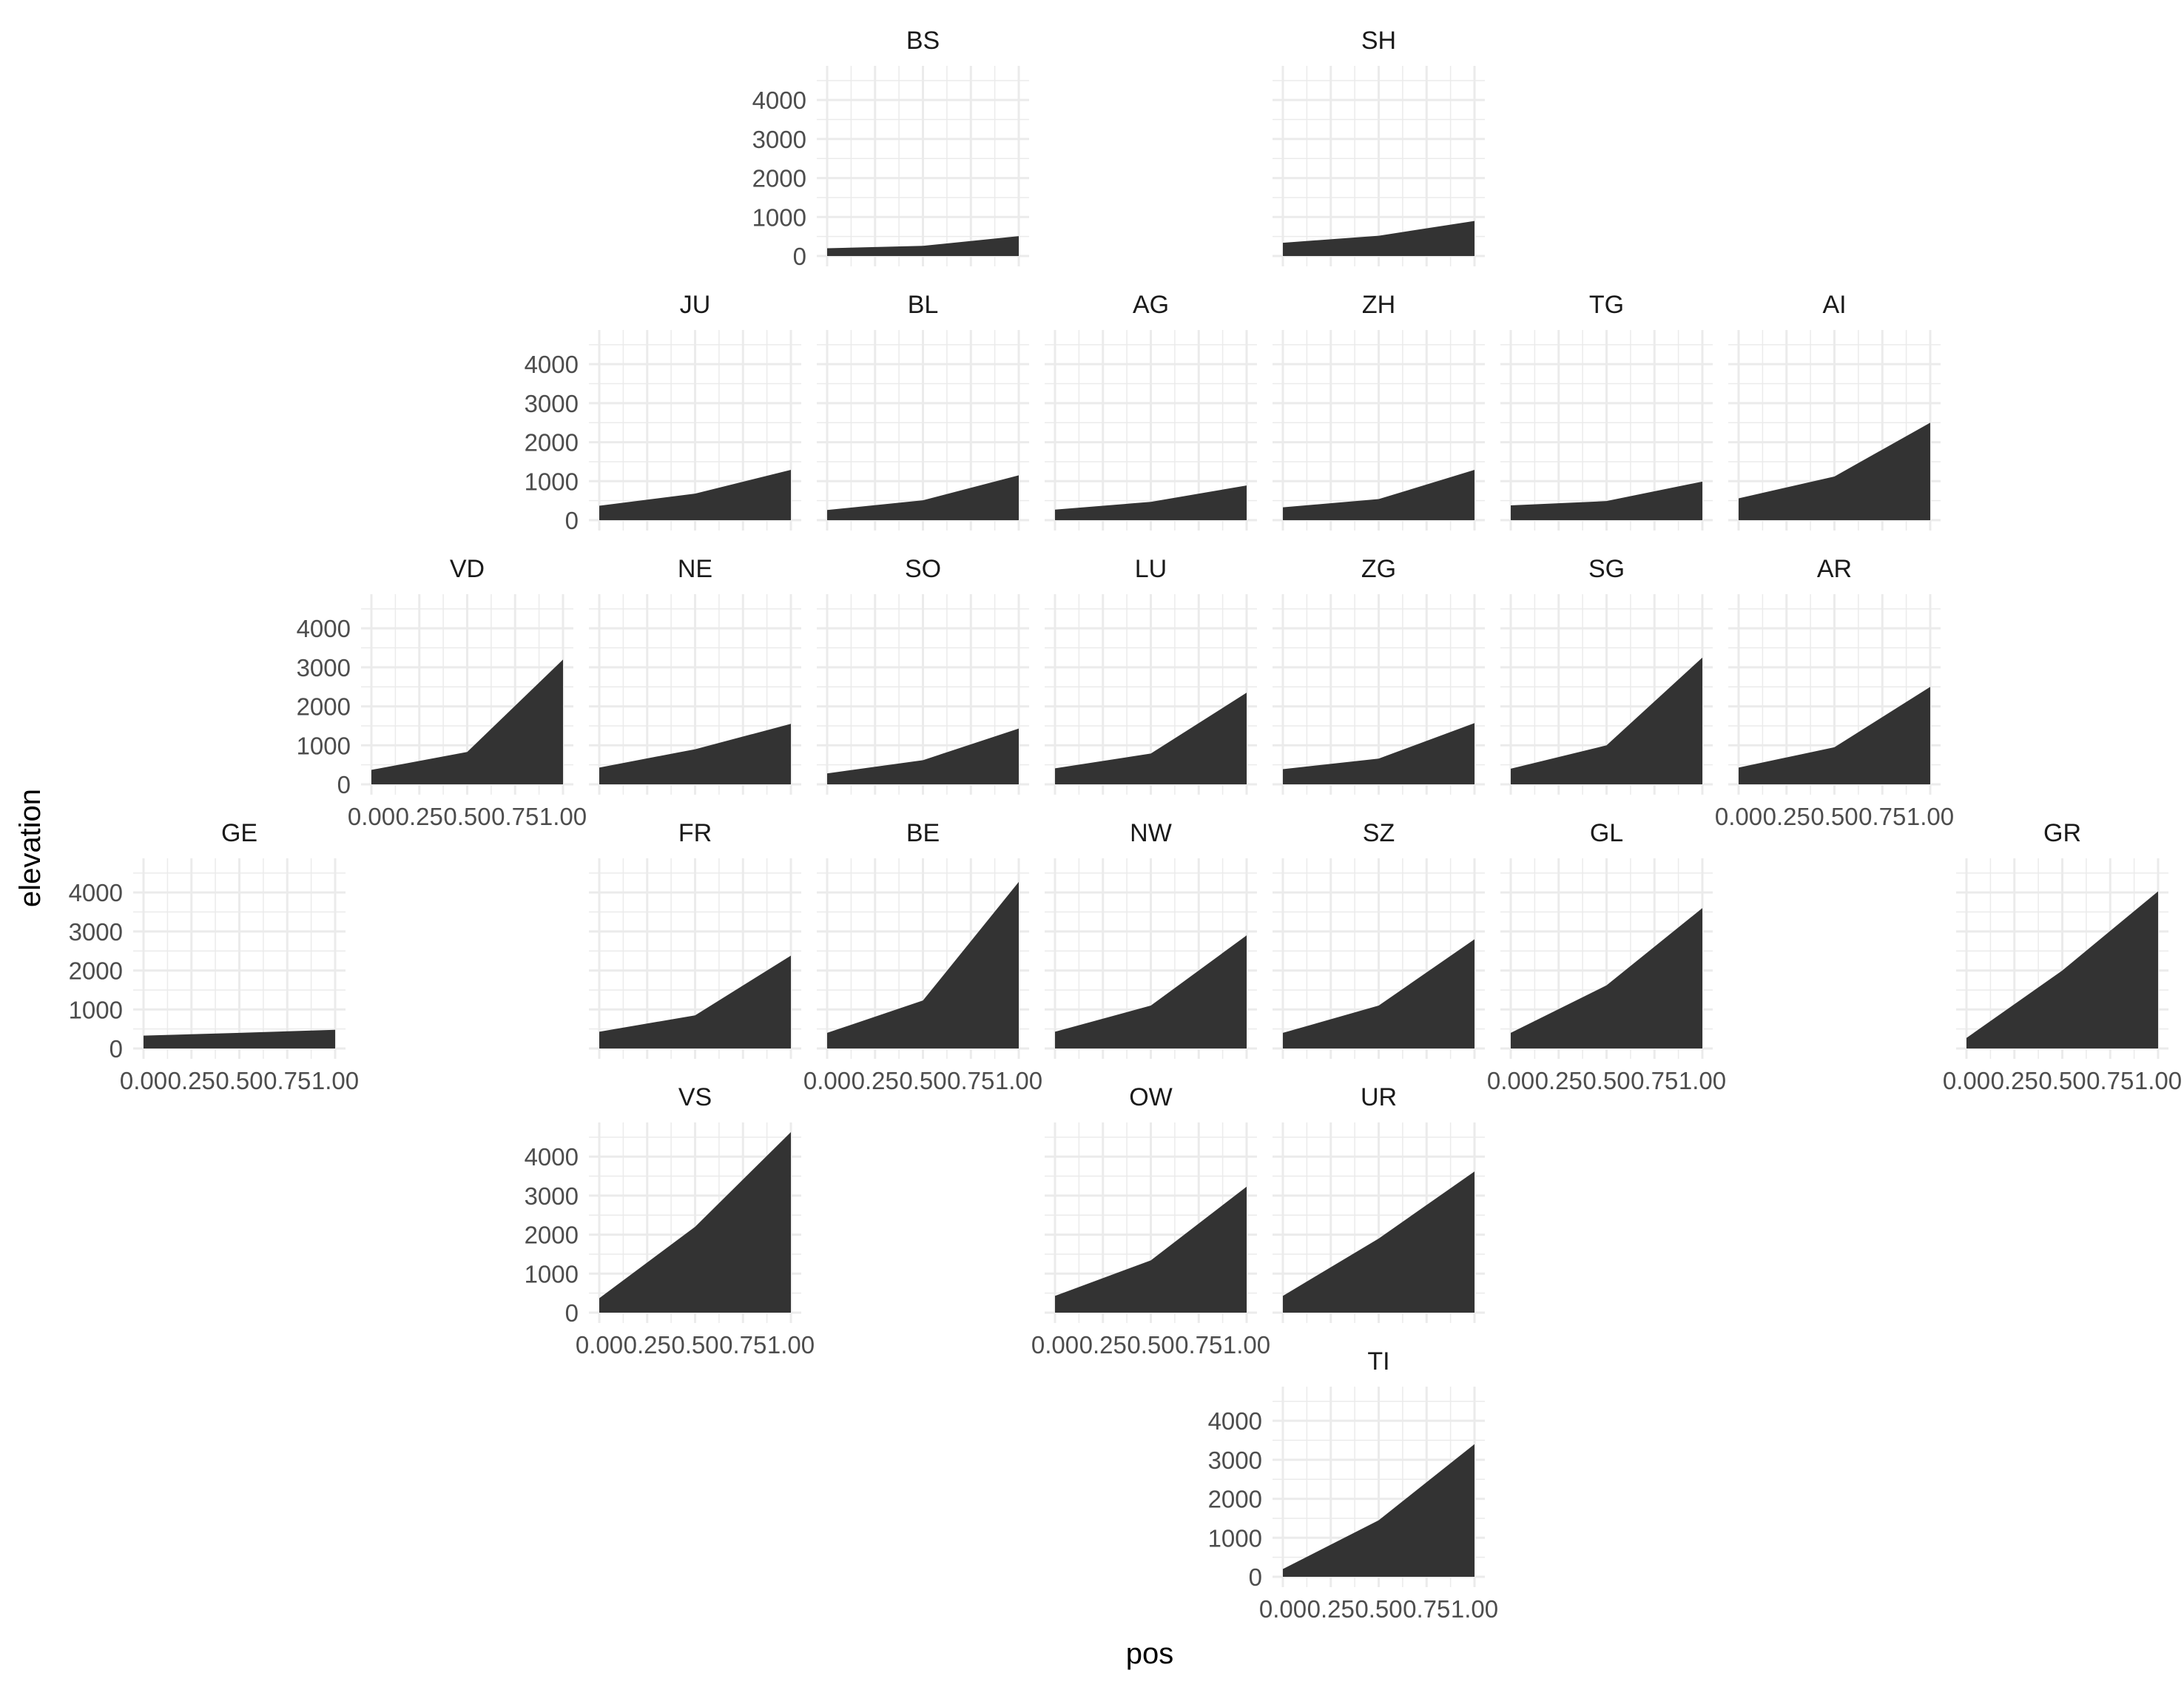 Image resolution: width=2184 pixels, height=1690 pixels. What do you see at coordinates (1379, 411) in the screenshot?
I see `facet-panel-zh: ZH` at bounding box center [1379, 411].